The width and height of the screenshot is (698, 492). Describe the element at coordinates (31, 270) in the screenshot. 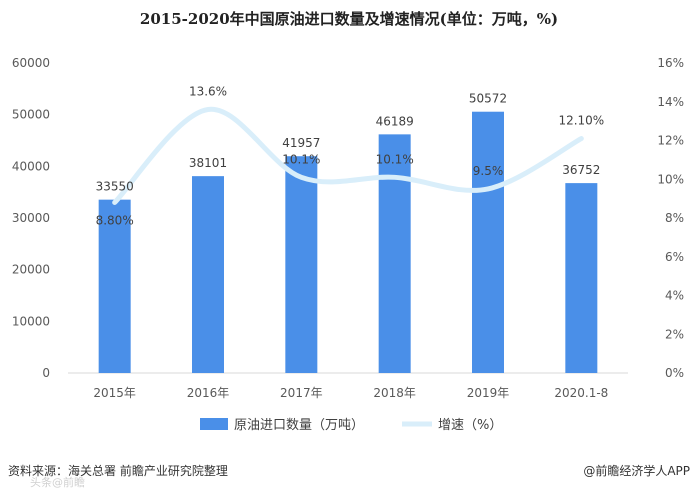

I see `left-axis-tick-label: 20000` at that location.